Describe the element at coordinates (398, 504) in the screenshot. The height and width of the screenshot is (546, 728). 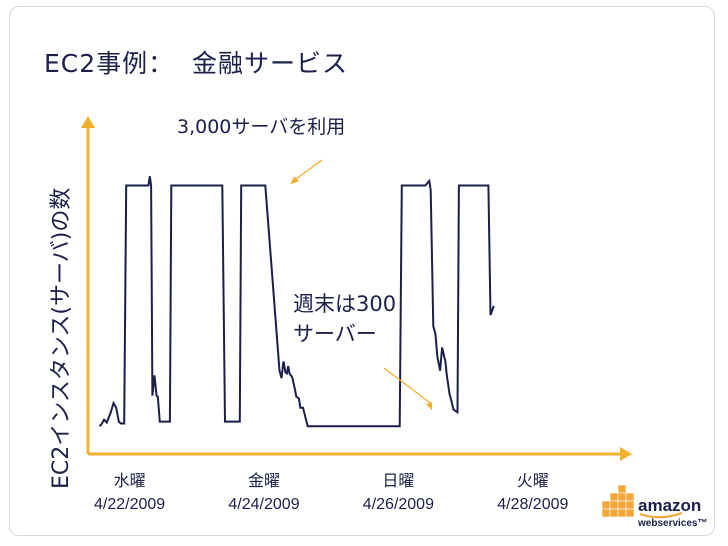
I see `x-tick-date-label: 4/26/2009` at that location.